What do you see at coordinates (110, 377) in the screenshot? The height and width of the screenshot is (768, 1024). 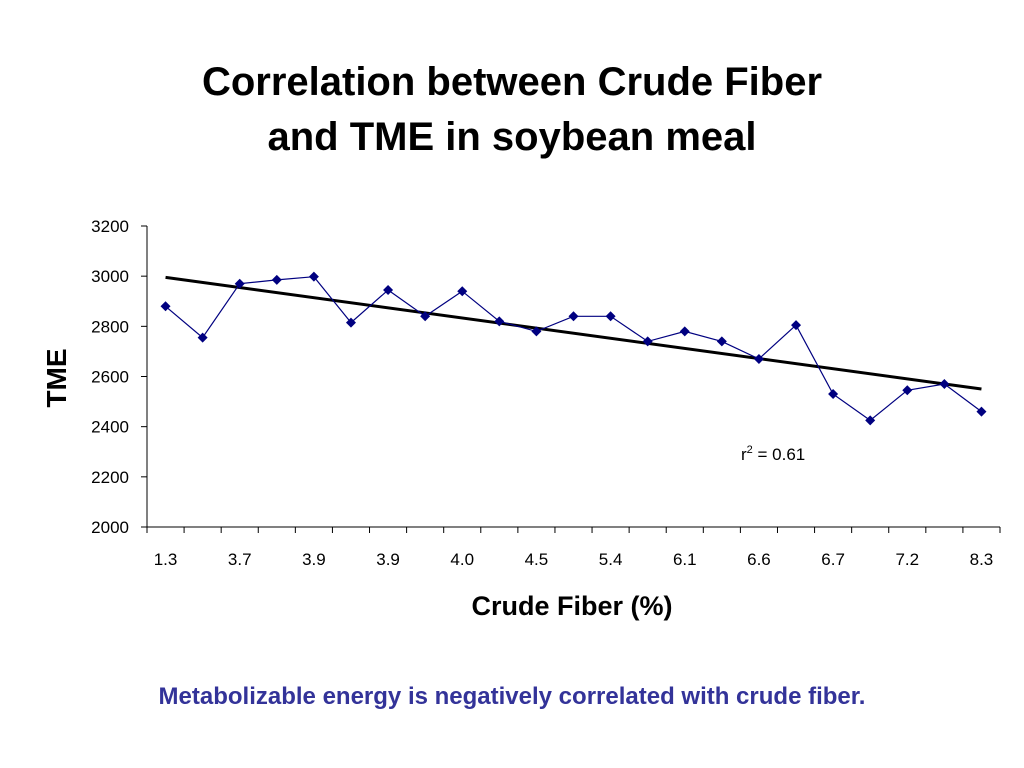 I see `y-tick-label: 2600` at bounding box center [110, 377].